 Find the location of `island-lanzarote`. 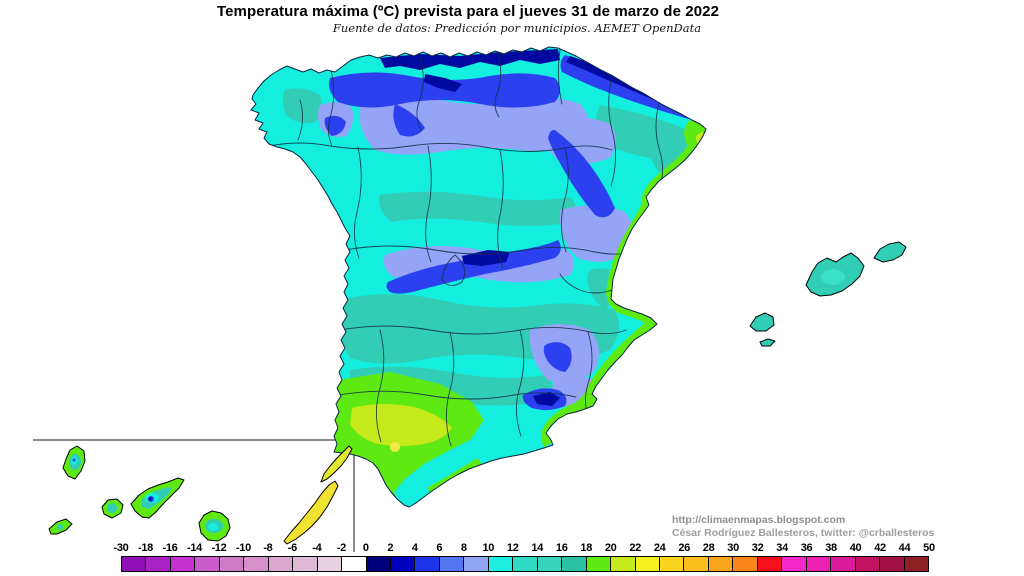

island-lanzarote is located at coordinates (336, 464).